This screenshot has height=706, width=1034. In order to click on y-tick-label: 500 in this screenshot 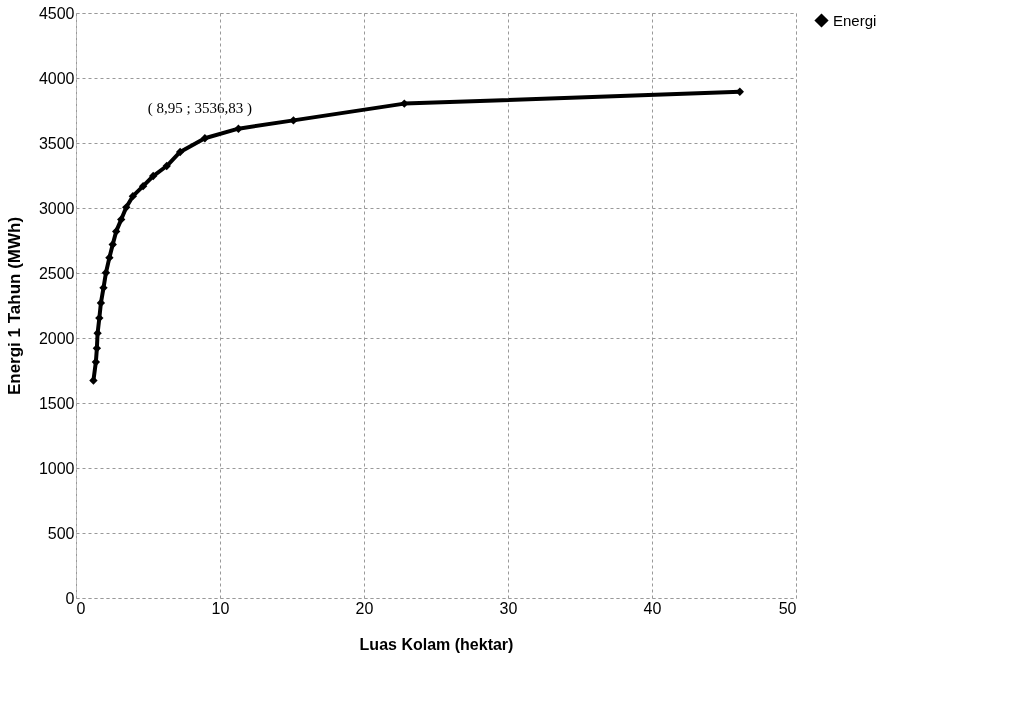, I will do `click(61, 533)`.